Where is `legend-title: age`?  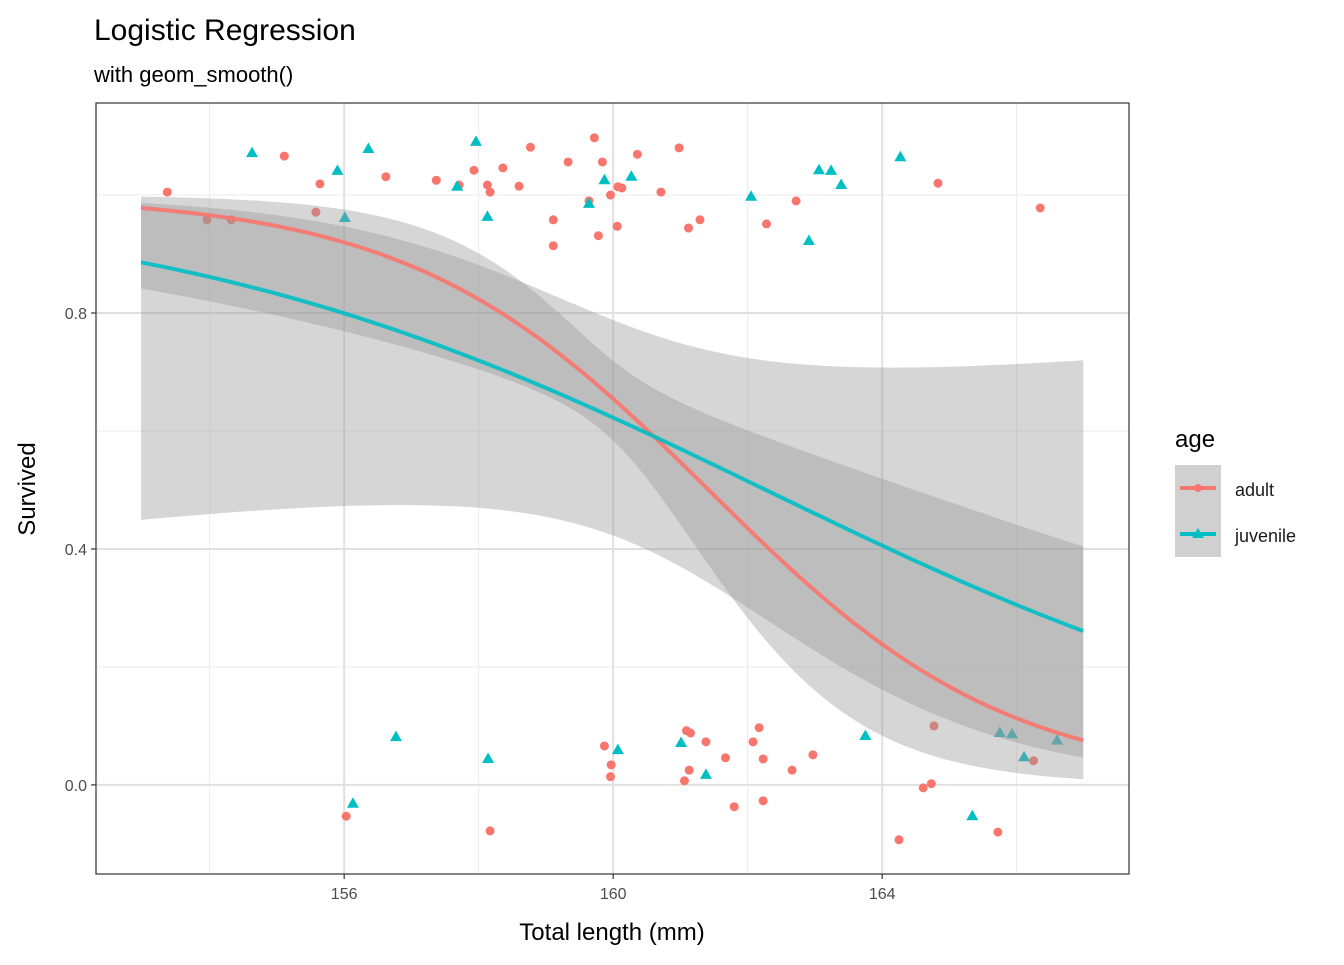 legend-title: age is located at coordinates (1195, 439).